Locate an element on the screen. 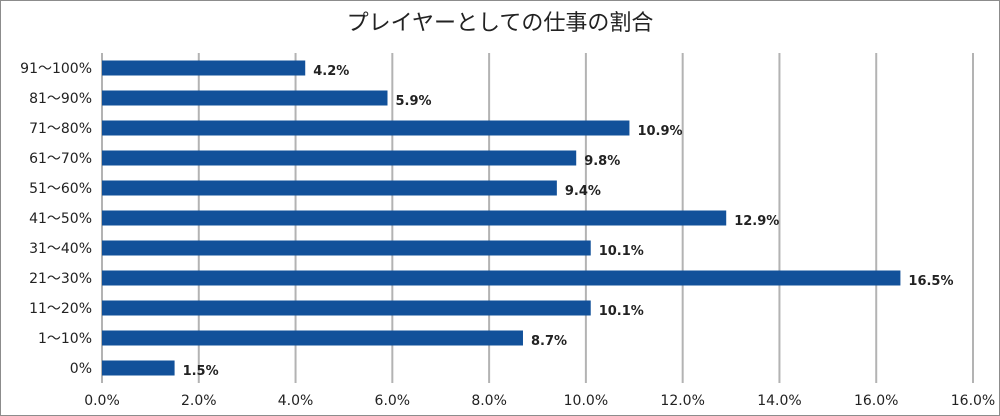 This screenshot has height=416, width=1000. data-label: 9.8% is located at coordinates (602, 161).